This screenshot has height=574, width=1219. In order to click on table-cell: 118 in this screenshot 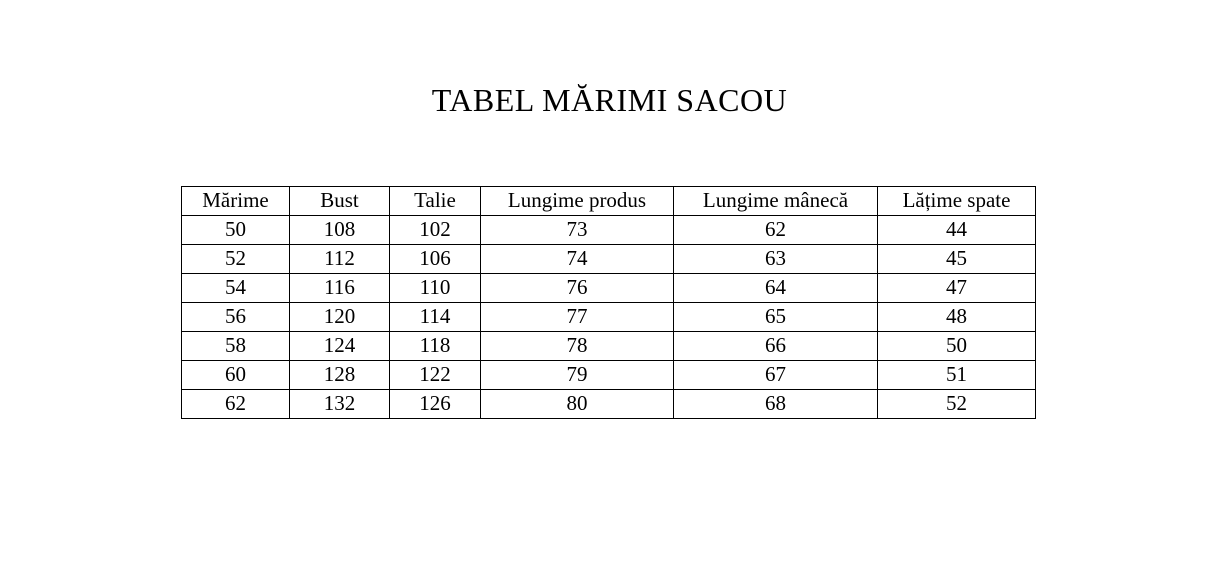, I will do `click(435, 346)`.